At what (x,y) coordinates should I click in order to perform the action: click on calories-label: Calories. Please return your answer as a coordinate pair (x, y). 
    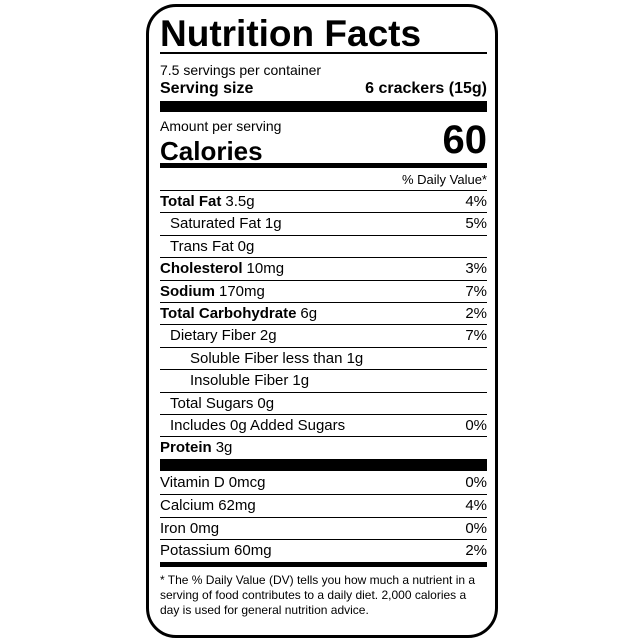
    Looking at the image, I should click on (211, 151).